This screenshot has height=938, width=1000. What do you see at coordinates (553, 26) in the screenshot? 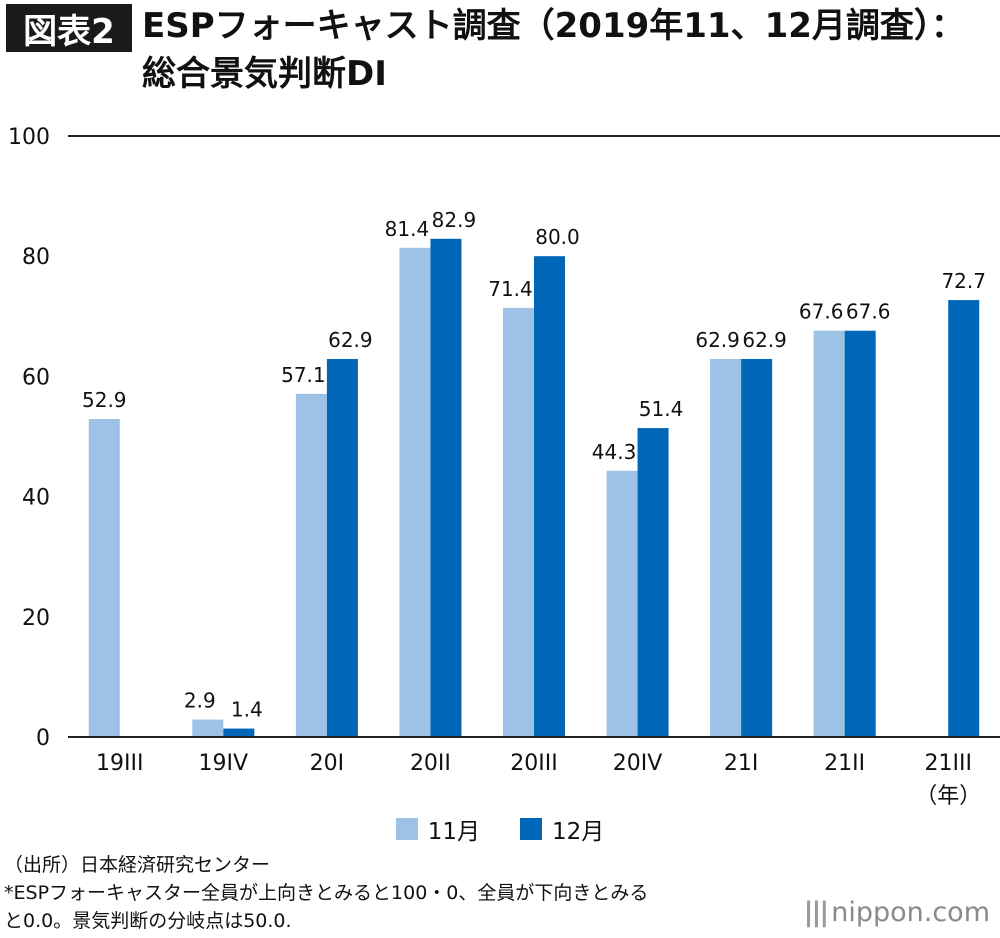
I see `title-line-1: ESPフォーキャスト調査（2019年11、12月調査）：` at bounding box center [553, 26].